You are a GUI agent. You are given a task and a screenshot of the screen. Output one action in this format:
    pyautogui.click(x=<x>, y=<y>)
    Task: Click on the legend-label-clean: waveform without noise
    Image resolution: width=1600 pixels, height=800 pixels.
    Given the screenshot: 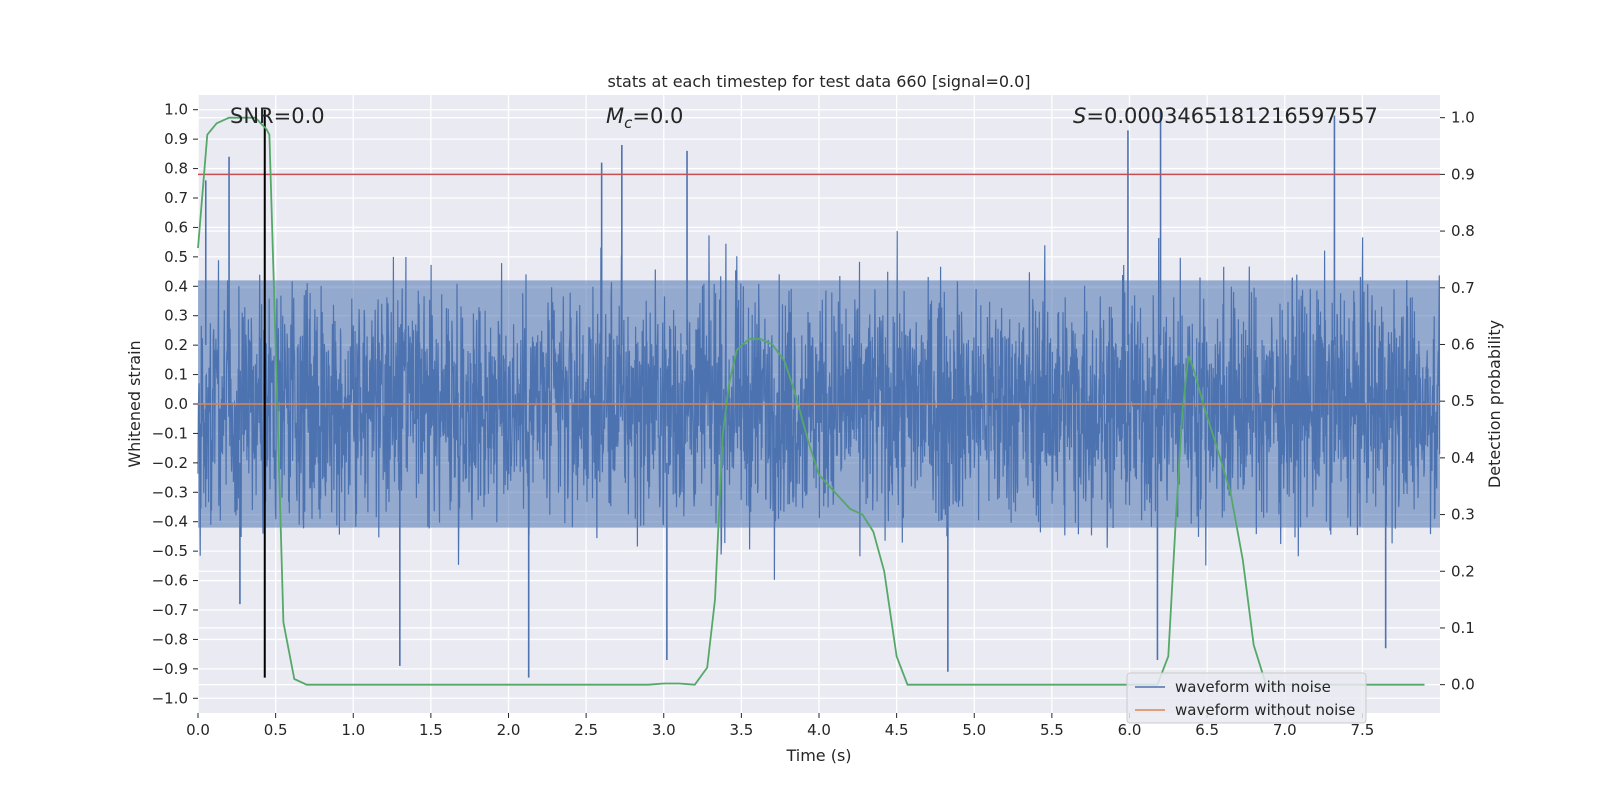 What is the action you would take?
    pyautogui.click(x=1265, y=710)
    